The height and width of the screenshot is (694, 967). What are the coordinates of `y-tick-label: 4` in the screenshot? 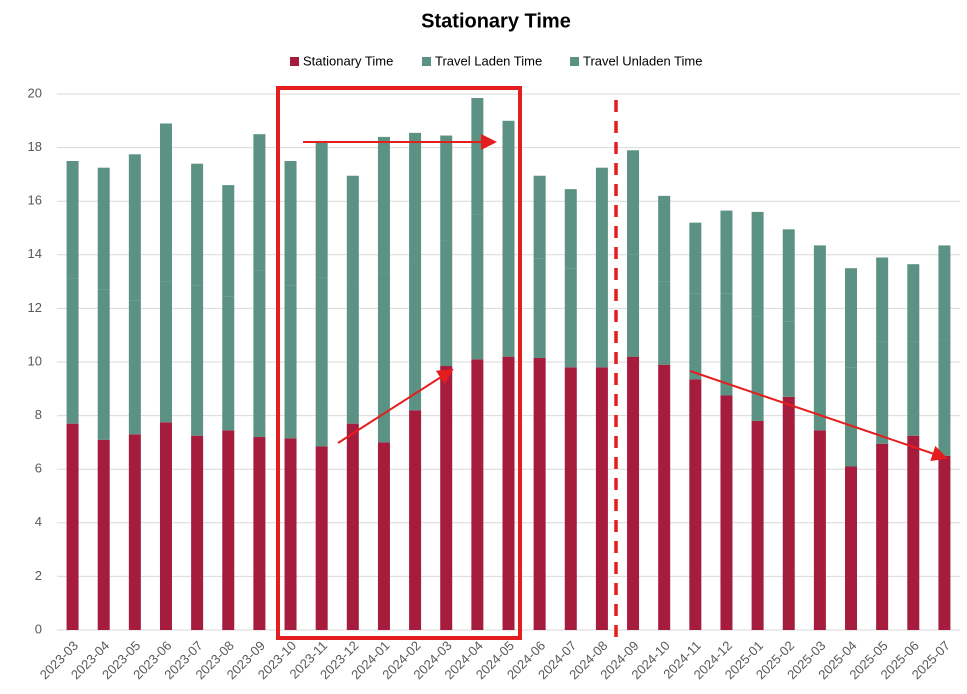 It's located at (38, 521).